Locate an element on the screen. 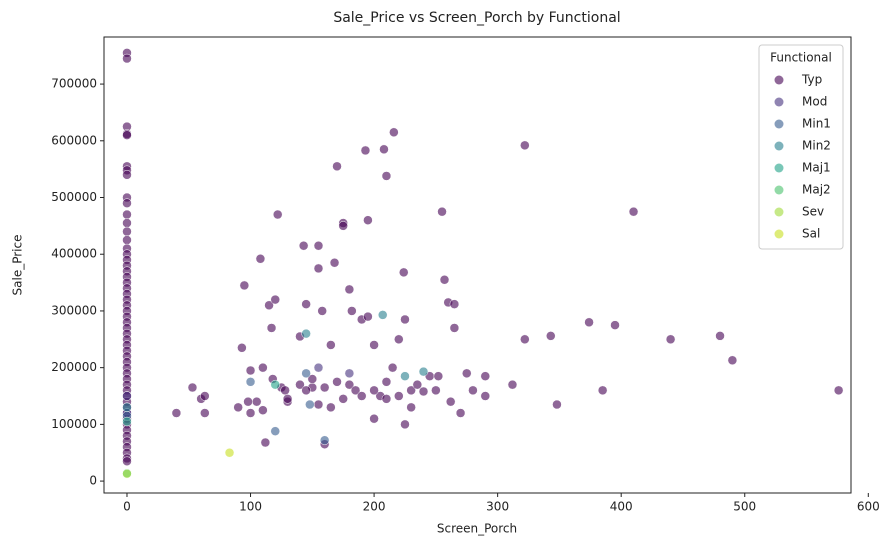  legend-label: Mod is located at coordinates (814, 102).